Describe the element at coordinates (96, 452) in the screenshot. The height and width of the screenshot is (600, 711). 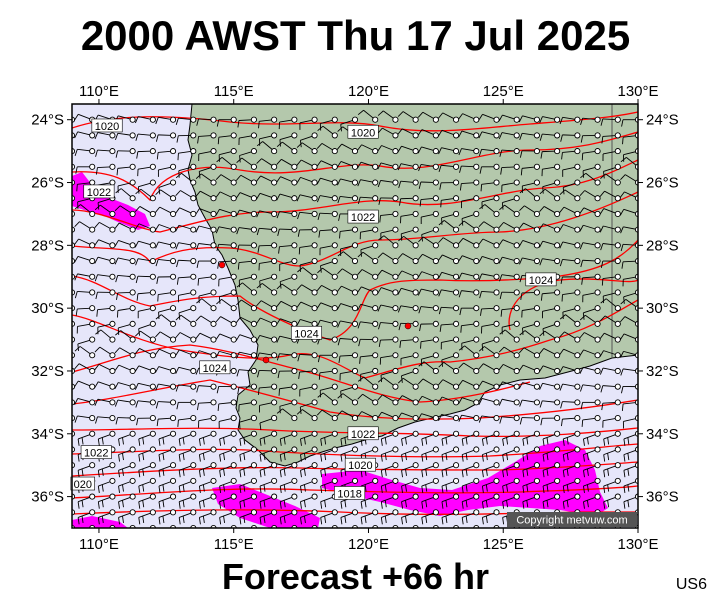
I see `isobar-label-box` at that location.